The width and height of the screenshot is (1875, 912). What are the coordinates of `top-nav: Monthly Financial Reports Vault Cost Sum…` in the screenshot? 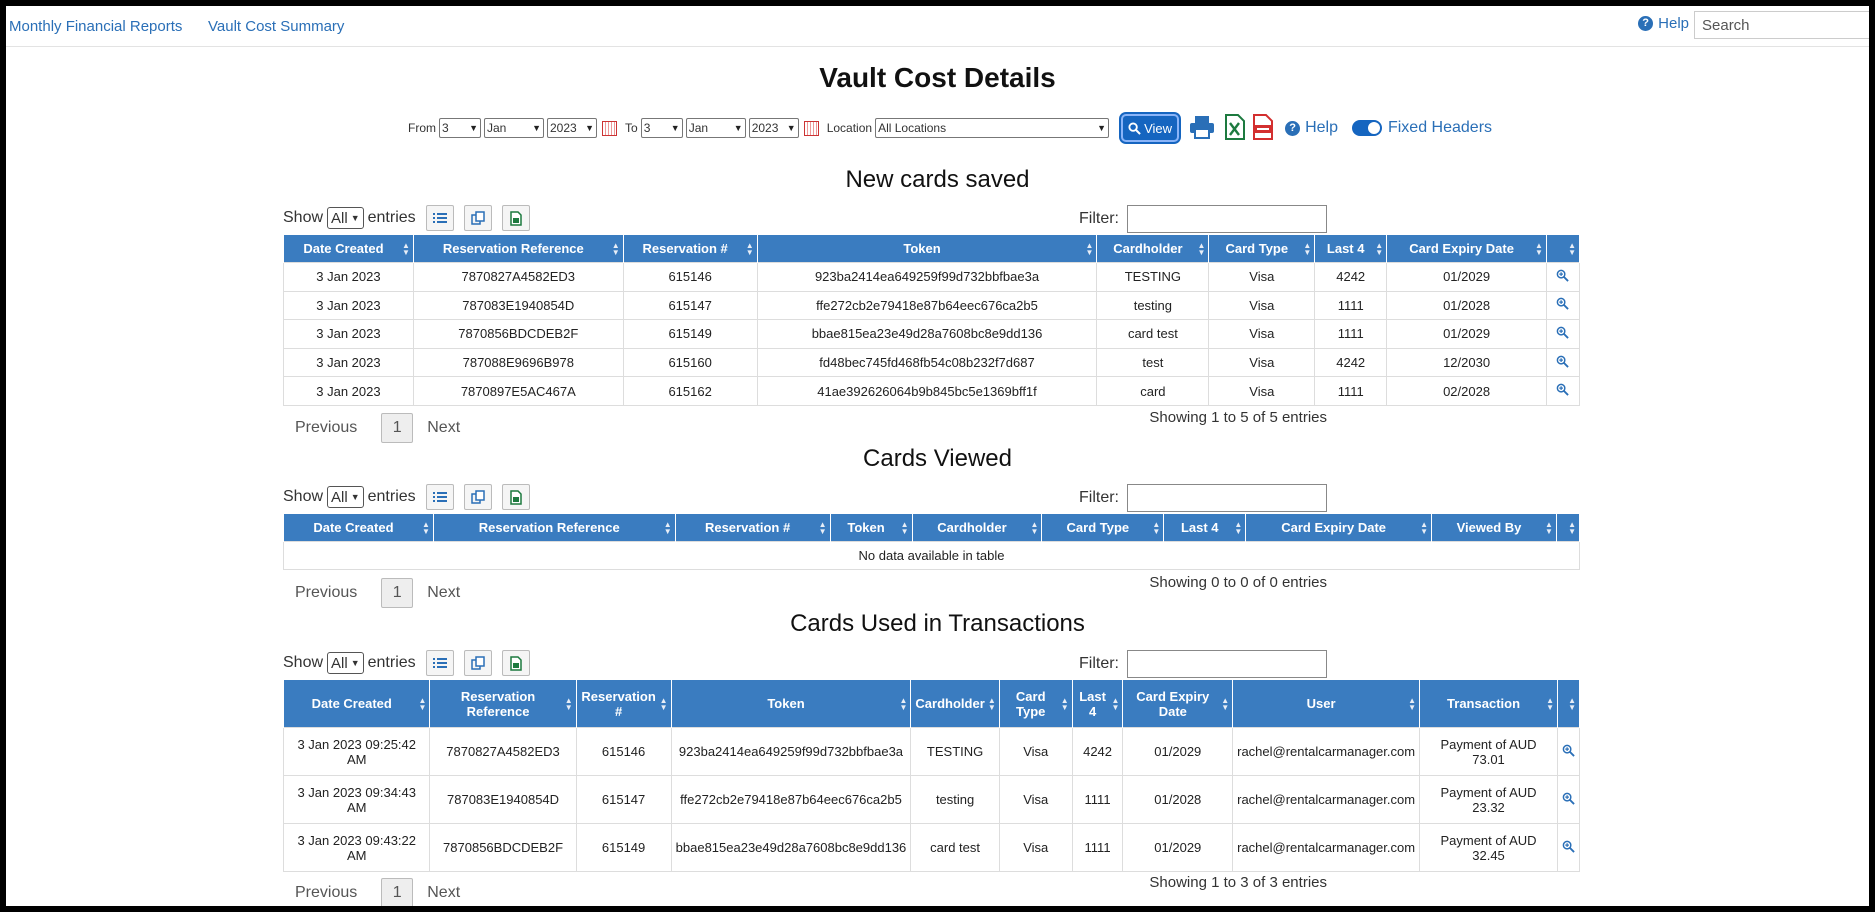 It's located at (937, 26).